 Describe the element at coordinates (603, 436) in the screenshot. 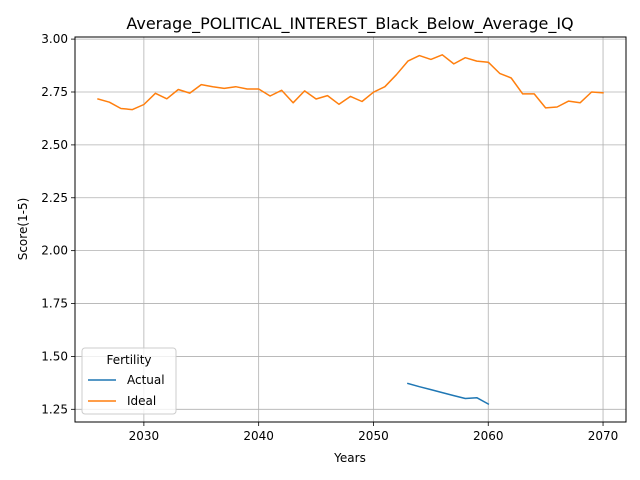

I see `x-tick-label: 2070` at that location.